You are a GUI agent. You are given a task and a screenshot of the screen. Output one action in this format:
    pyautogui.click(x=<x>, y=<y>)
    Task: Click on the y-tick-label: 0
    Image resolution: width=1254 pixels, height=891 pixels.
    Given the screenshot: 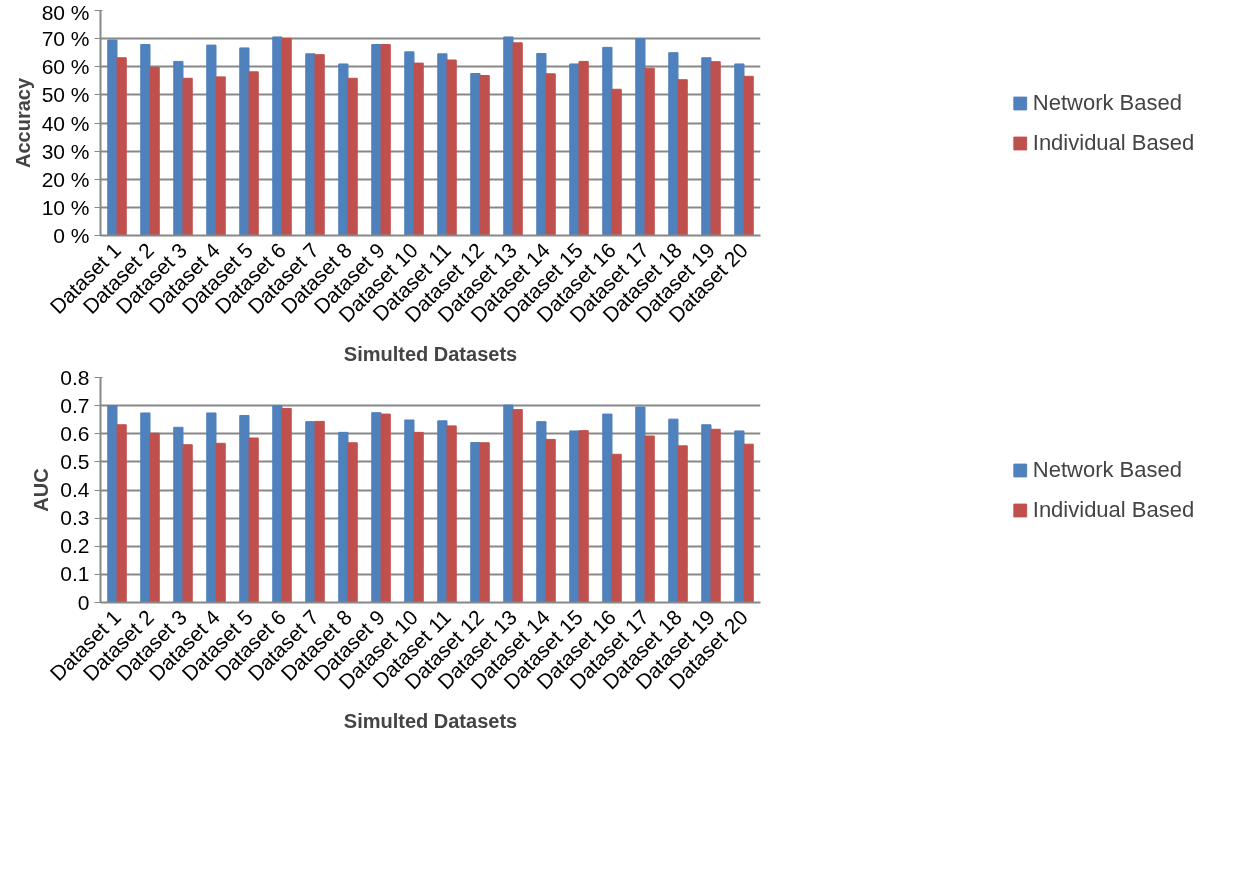 What is the action you would take?
    pyautogui.click(x=83, y=602)
    